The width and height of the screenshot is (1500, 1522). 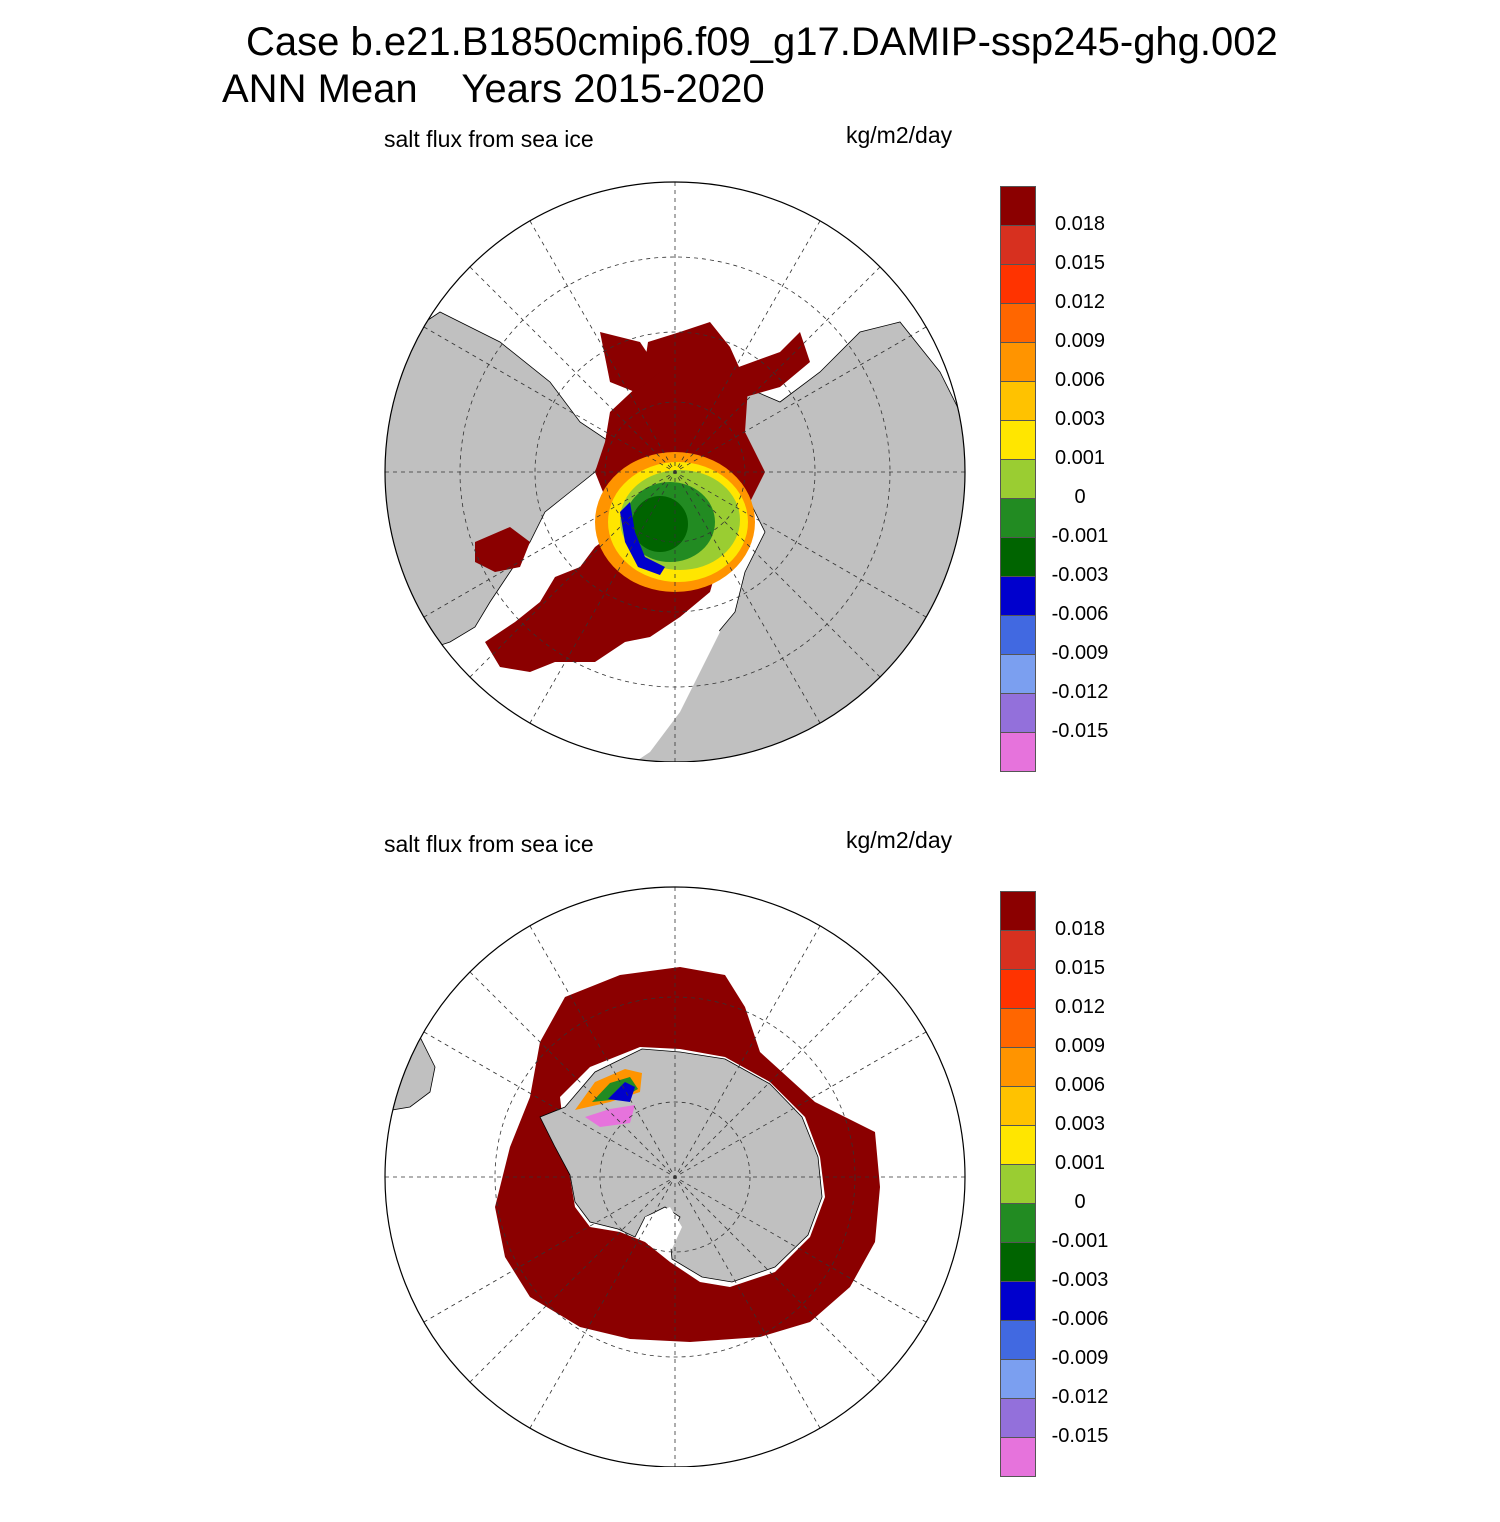 I want to click on antarctic-sea-ice-ring, so click(x=687, y=1154).